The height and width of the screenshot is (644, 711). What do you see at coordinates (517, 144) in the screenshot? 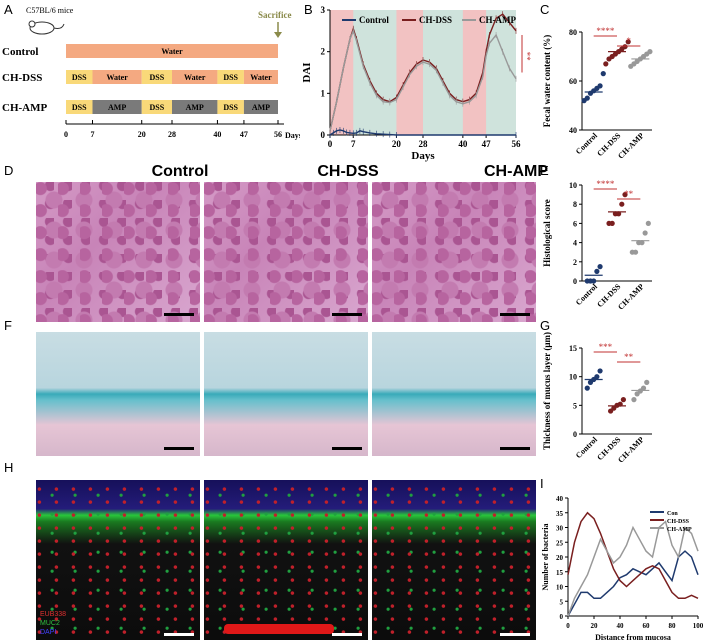
I see `x-tick-label: 56` at bounding box center [517, 144].